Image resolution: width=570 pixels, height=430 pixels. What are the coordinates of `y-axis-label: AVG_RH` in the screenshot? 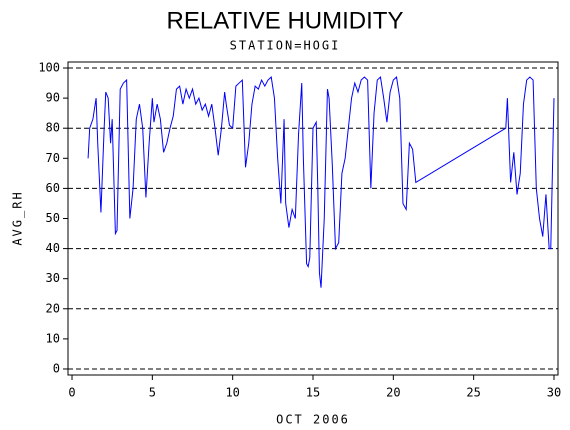 It's located at (18, 217).